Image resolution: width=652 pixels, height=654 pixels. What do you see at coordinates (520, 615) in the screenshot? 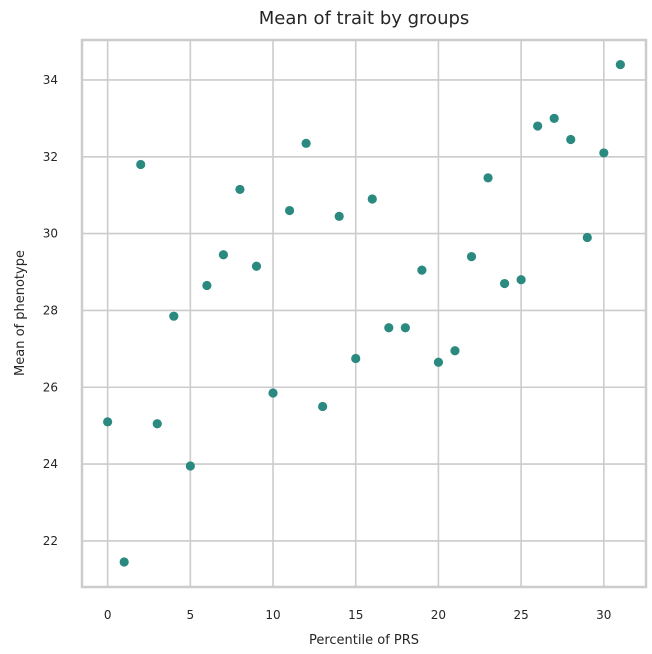
I see `x-tick-label: 25` at bounding box center [520, 615].